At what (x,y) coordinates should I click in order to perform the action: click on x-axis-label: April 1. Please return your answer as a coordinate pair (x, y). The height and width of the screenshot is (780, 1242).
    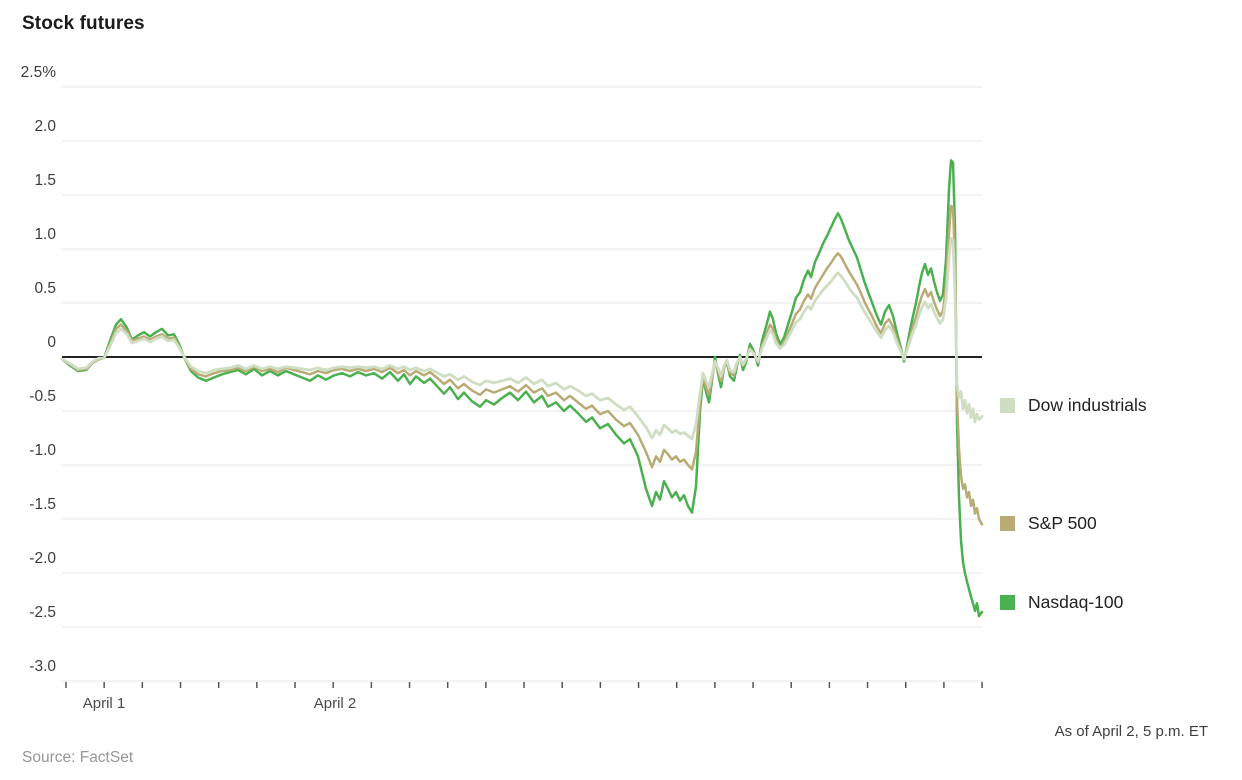
    Looking at the image, I should click on (104, 703).